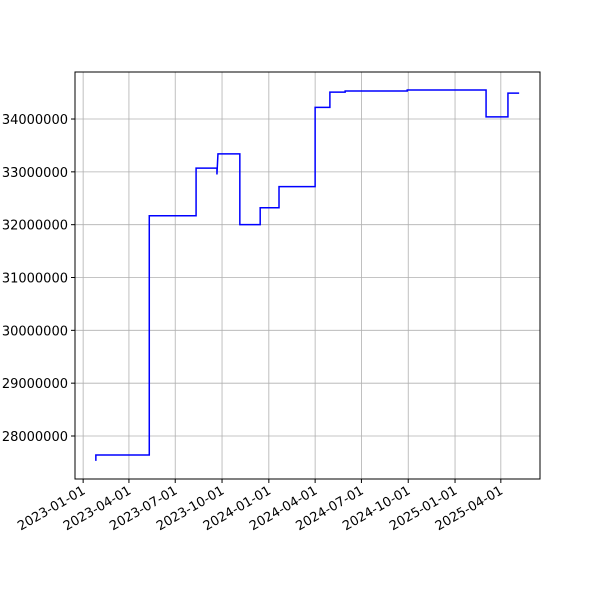 The width and height of the screenshot is (600, 600). Describe the element at coordinates (35, 120) in the screenshot. I see `y-tick-label: 34000000` at that location.